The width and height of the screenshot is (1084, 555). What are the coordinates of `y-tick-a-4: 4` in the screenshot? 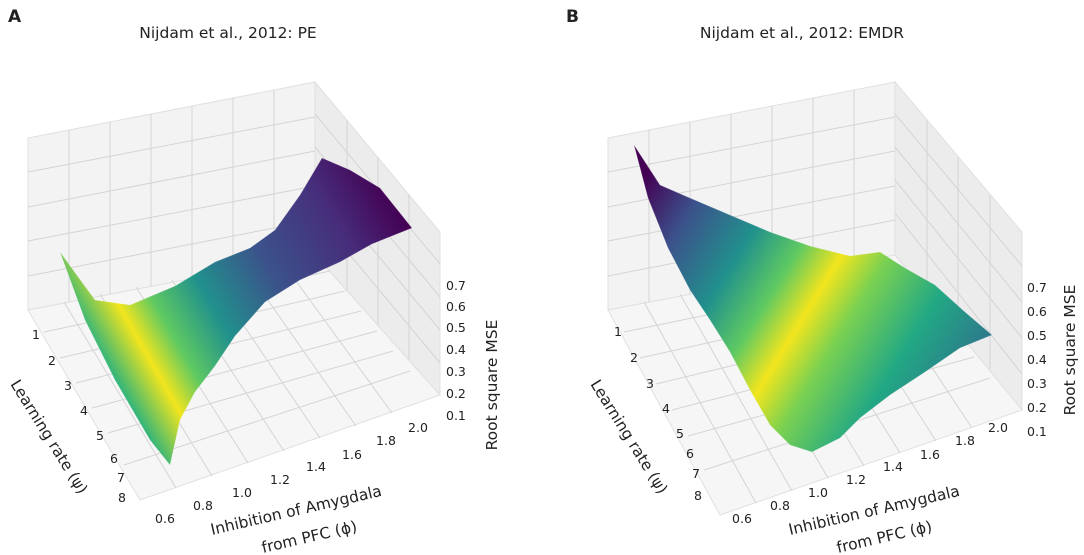 It's located at (84, 410).